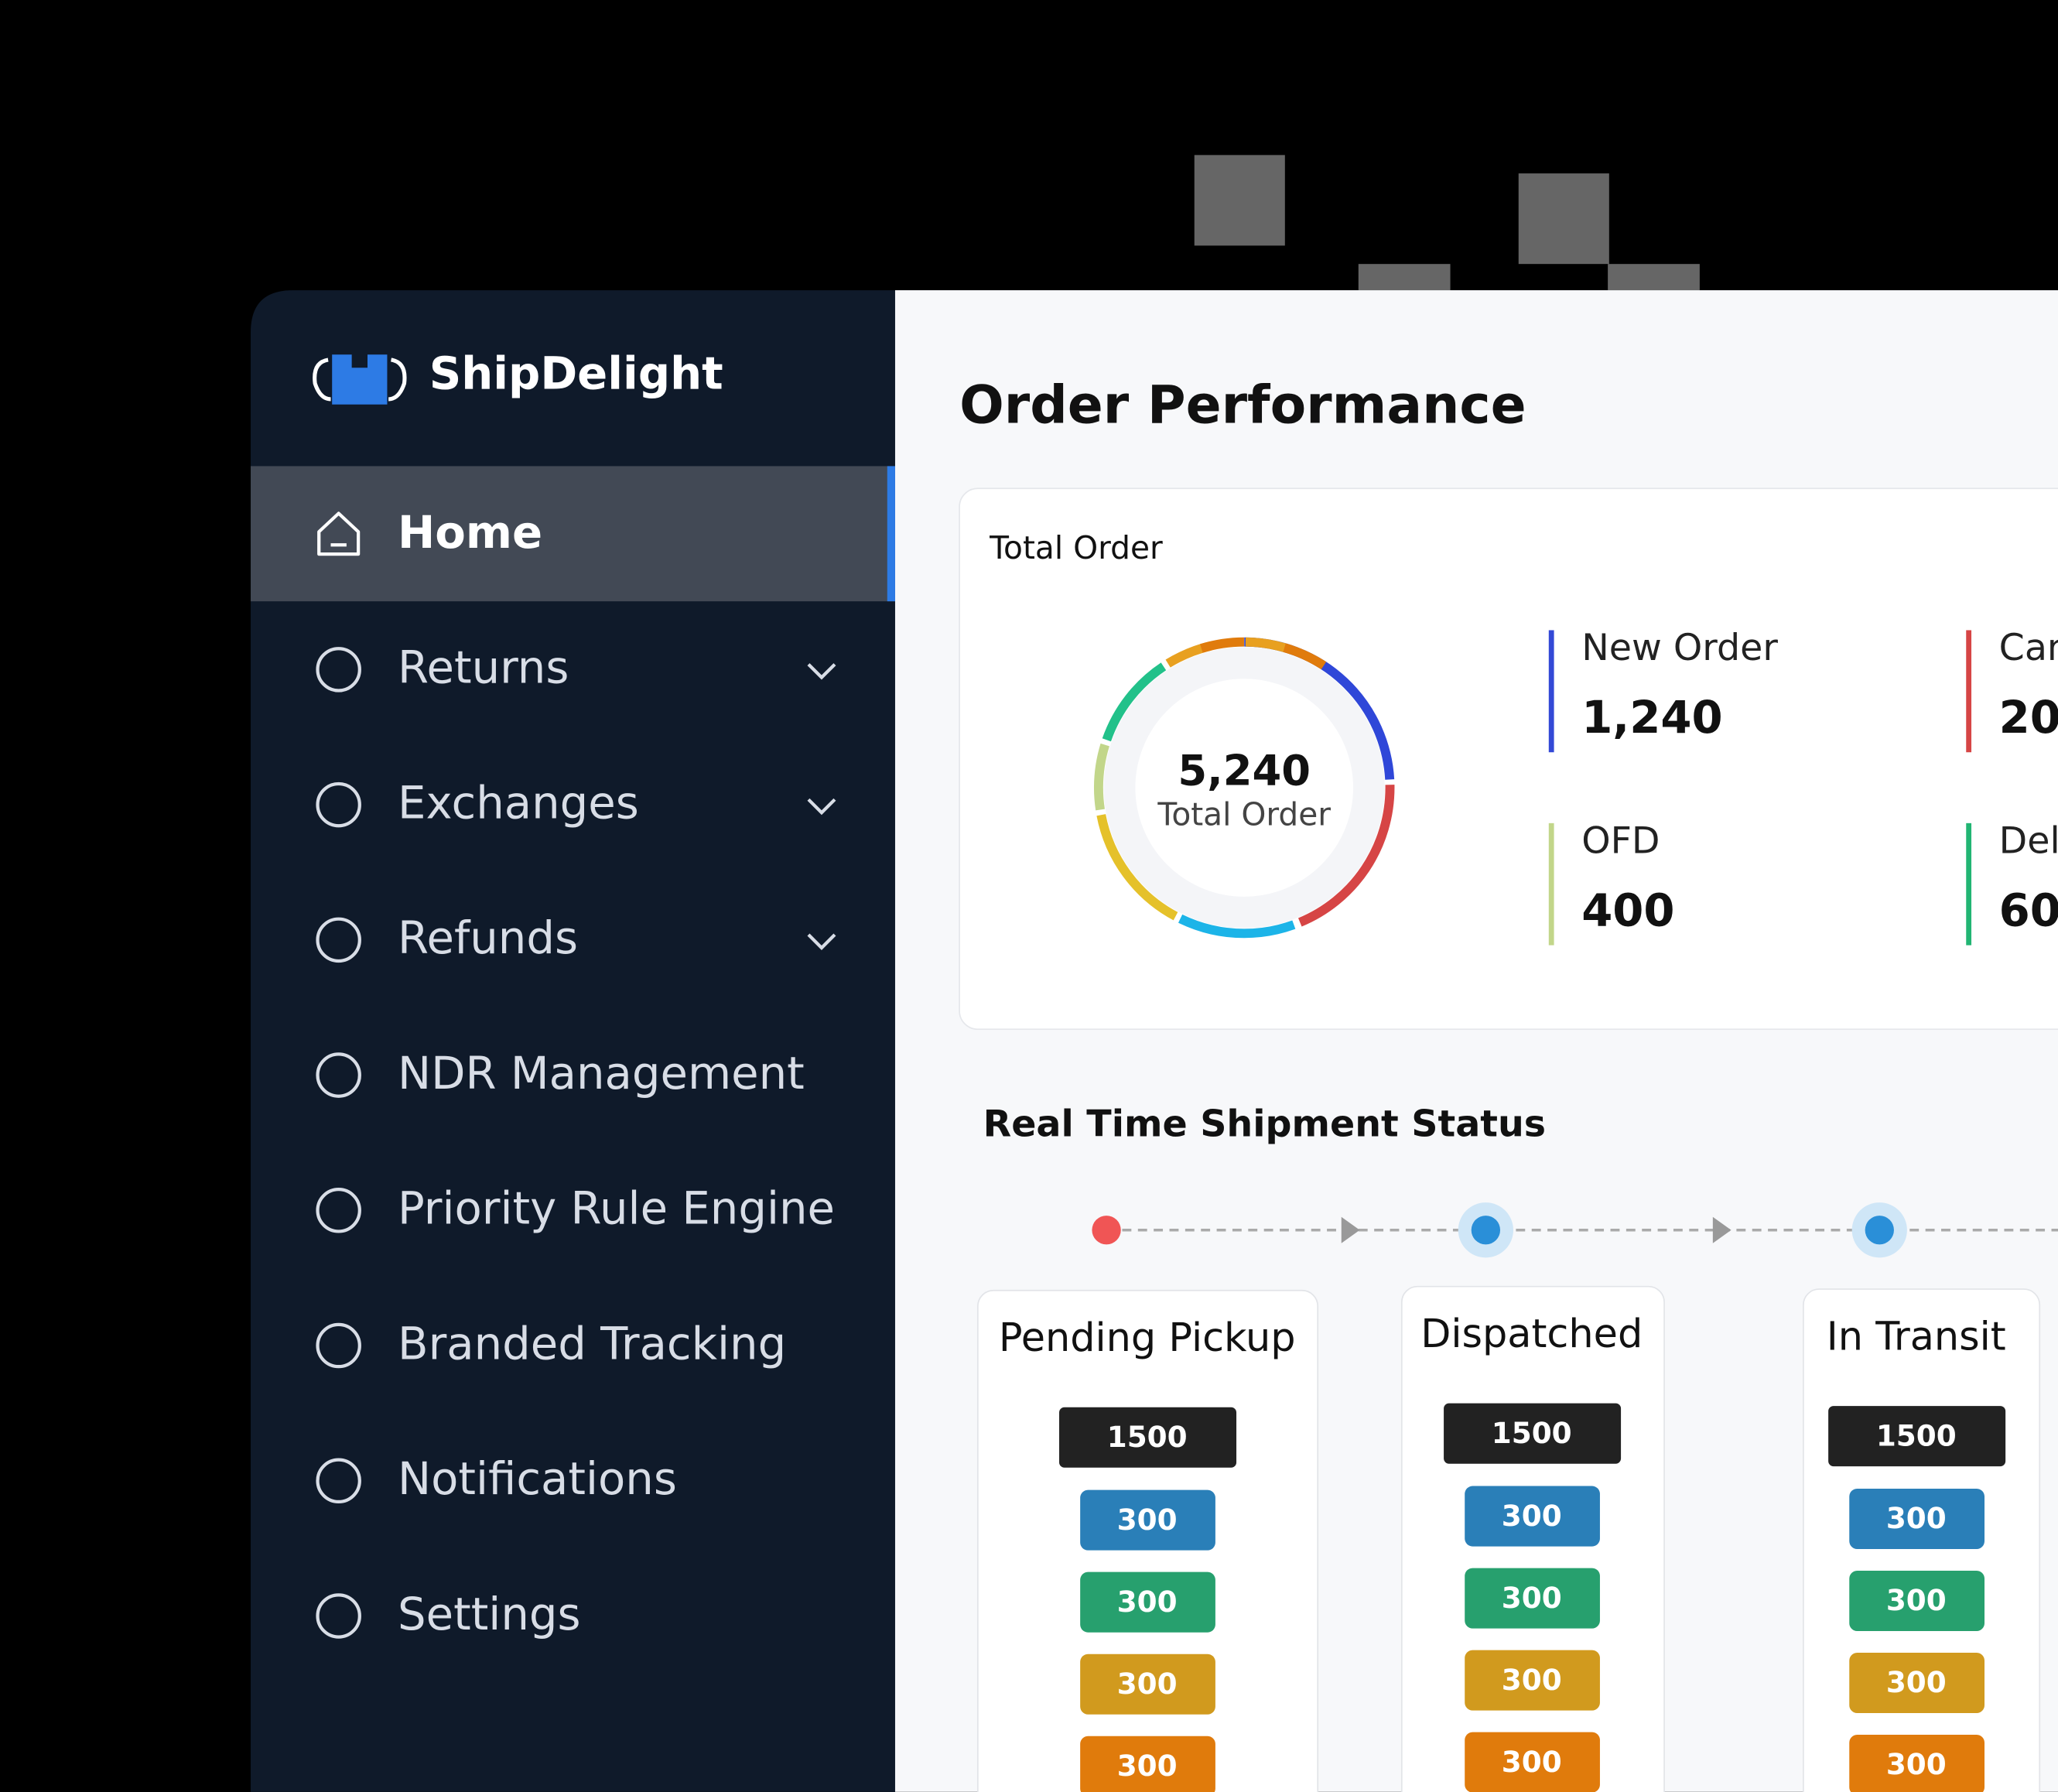  What do you see at coordinates (1575, 1230) in the screenshot?
I see `timeline` at bounding box center [1575, 1230].